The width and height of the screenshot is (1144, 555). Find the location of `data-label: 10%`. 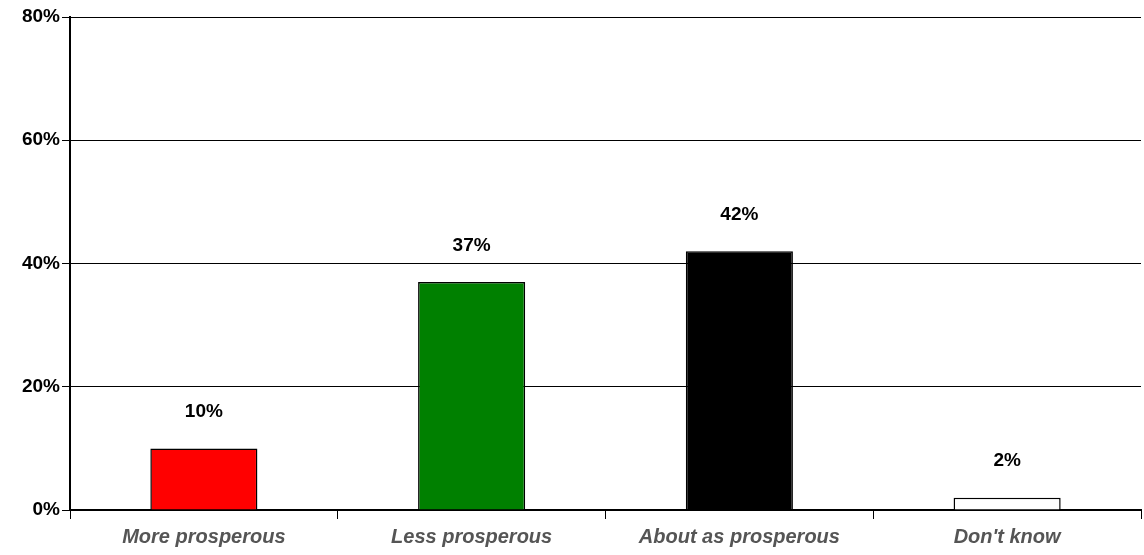

data-label: 10% is located at coordinates (203, 411).